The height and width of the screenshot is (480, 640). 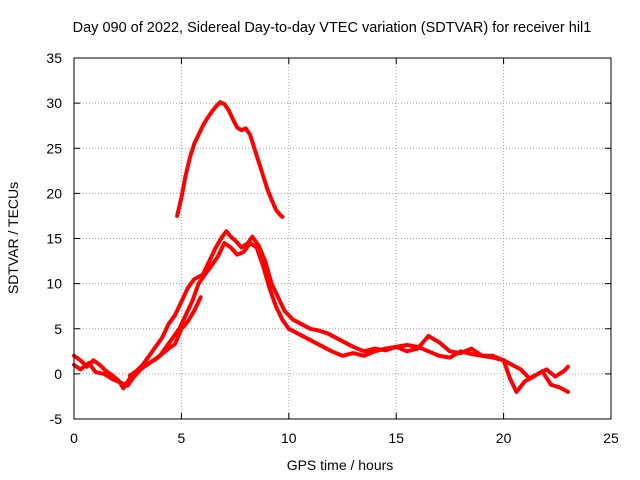 What do you see at coordinates (611, 438) in the screenshot?
I see `x-tick-label-25: 25` at bounding box center [611, 438].